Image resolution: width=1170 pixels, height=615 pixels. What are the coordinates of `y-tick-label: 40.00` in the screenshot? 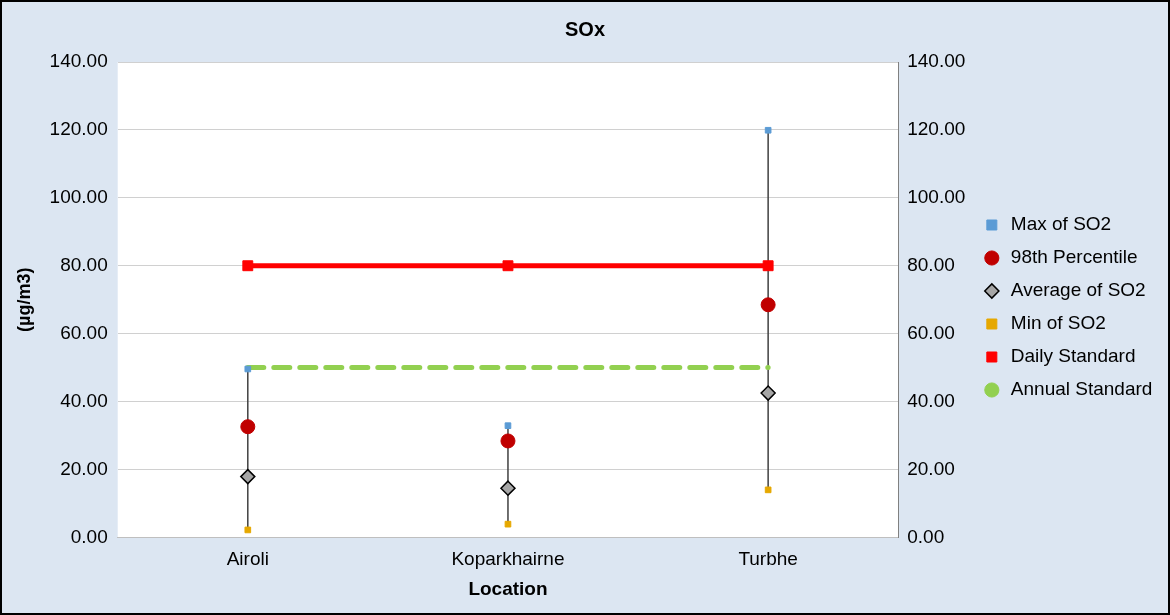 It's located at (84, 400).